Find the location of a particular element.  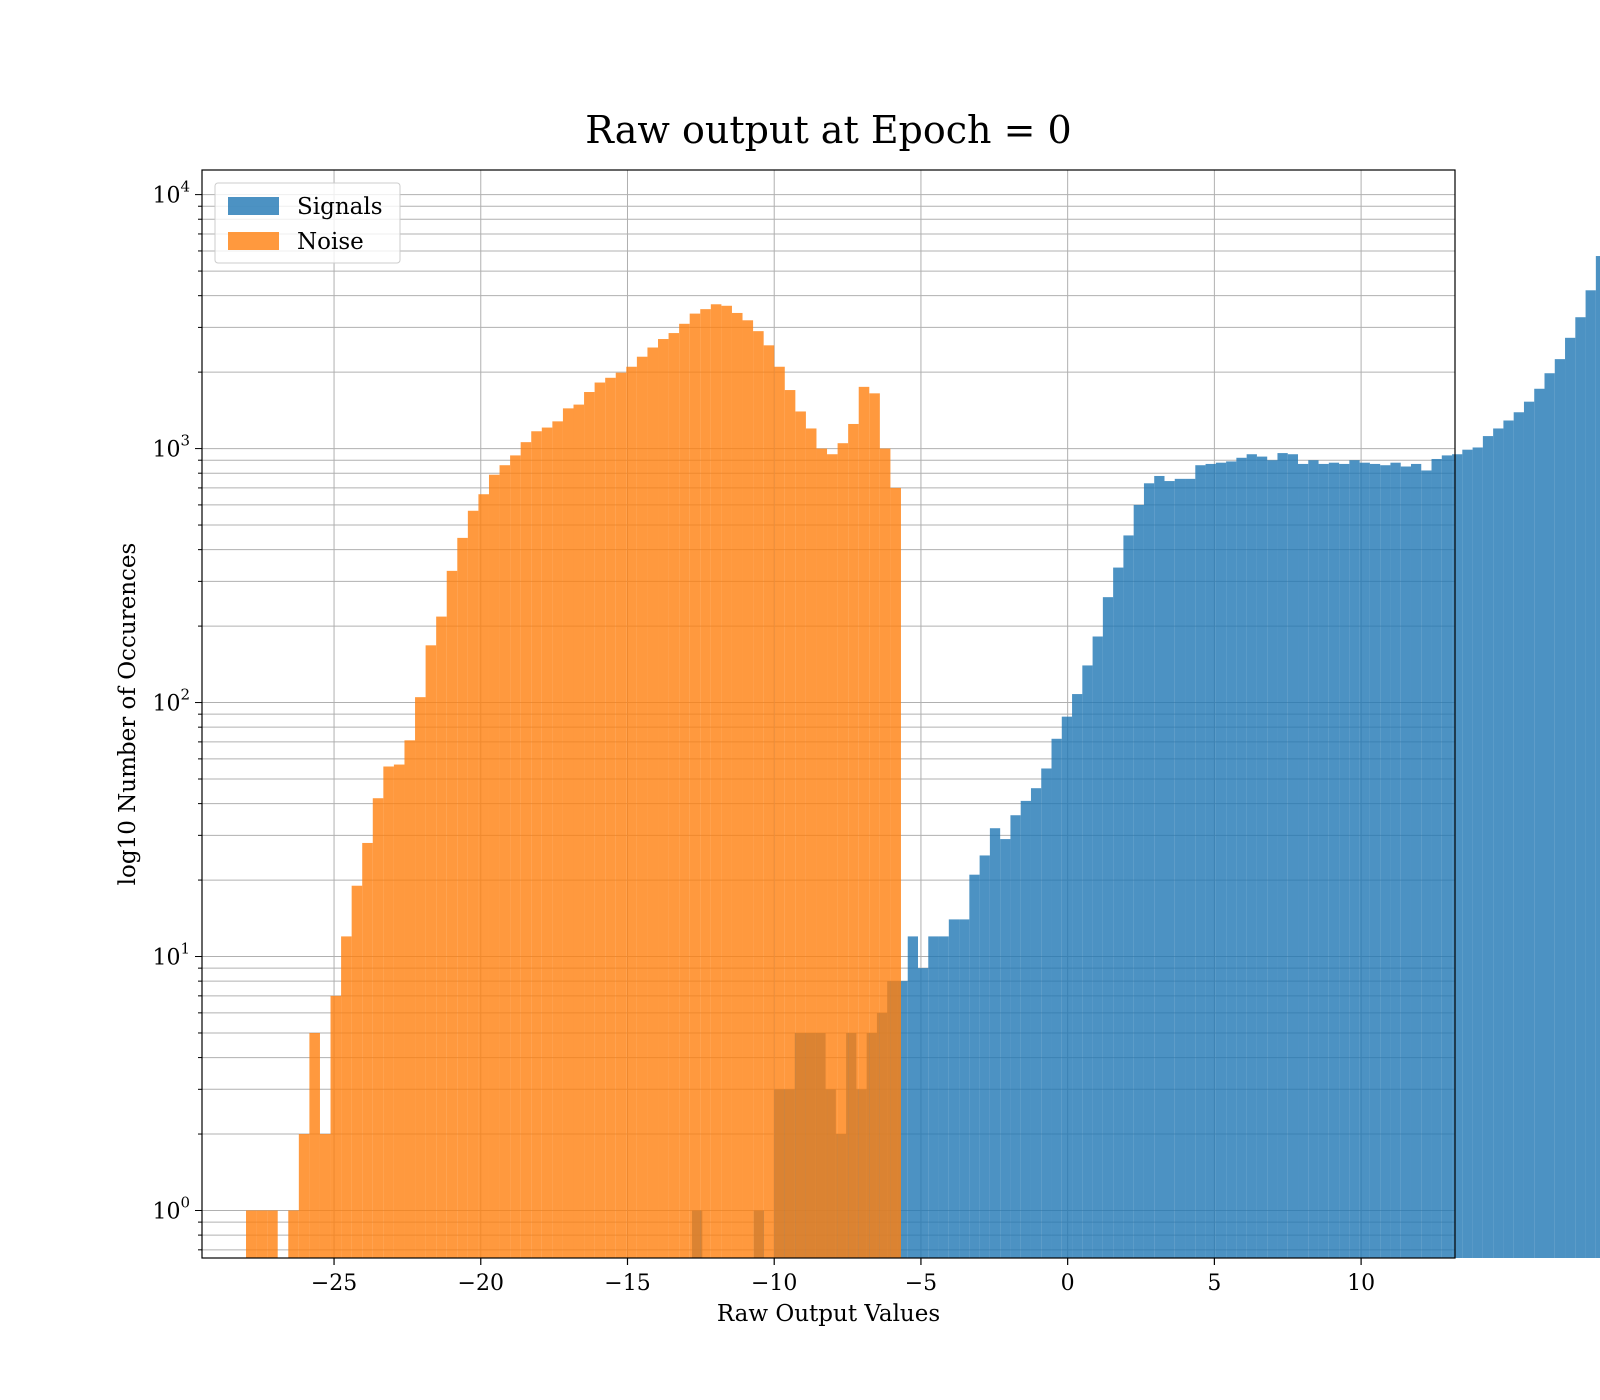

y-tick-label: 10² is located at coordinates (171, 701).